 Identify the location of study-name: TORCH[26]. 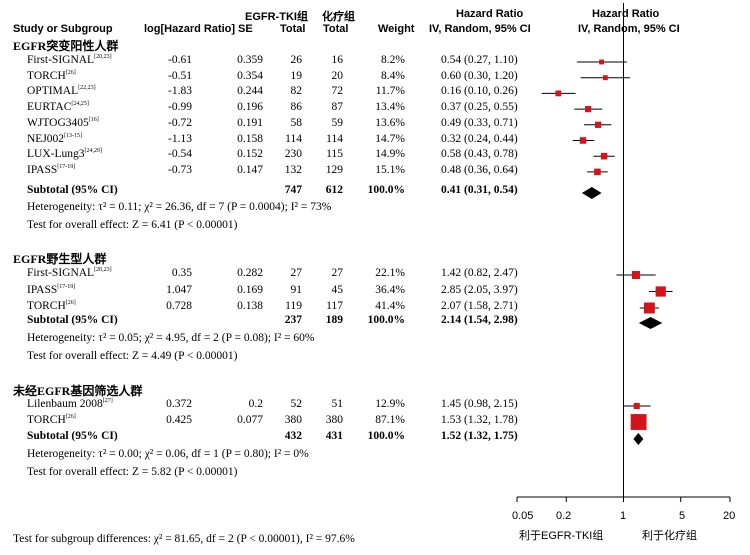
(51, 306).